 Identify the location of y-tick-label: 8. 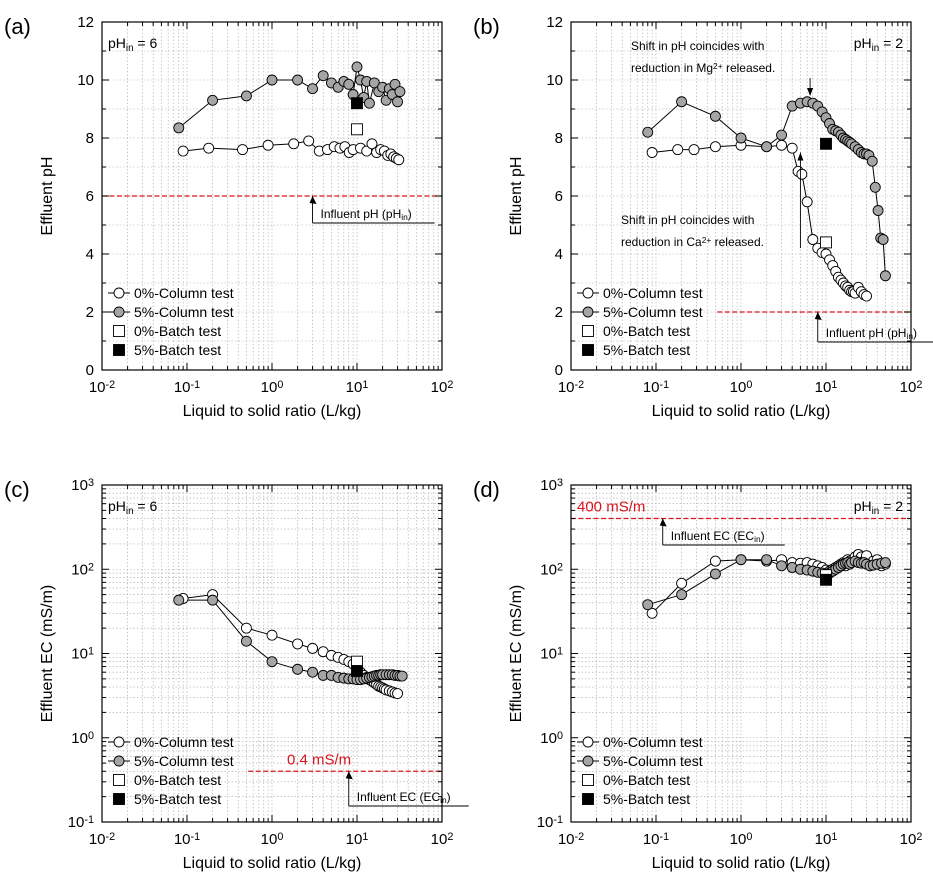
(559, 138).